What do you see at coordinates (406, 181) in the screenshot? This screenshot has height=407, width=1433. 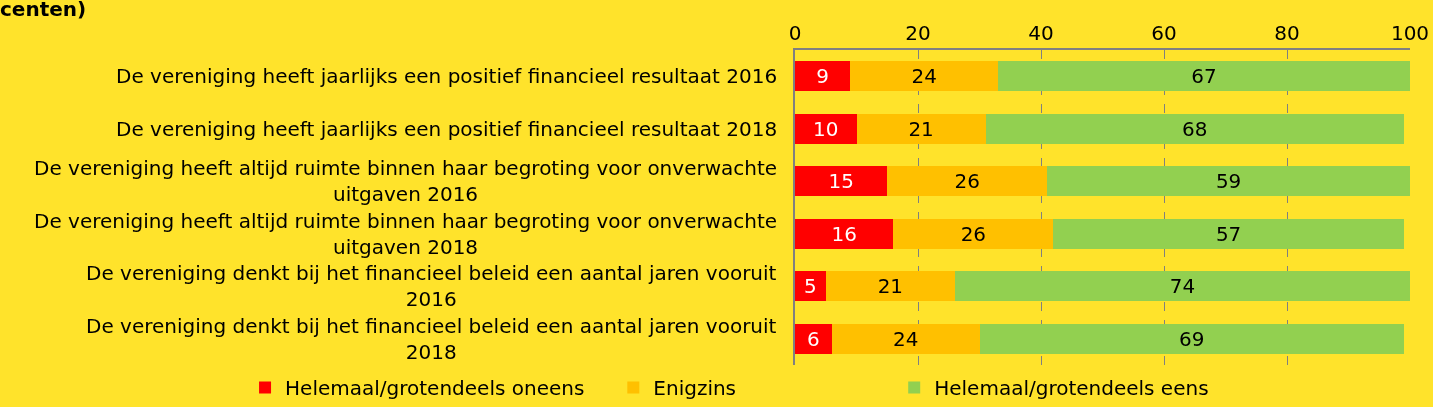 I see `y-tick-label: De vereniging heeft altijd ruimte binnen haar begroting voor onverwachte uitgaven 2016` at bounding box center [406, 181].